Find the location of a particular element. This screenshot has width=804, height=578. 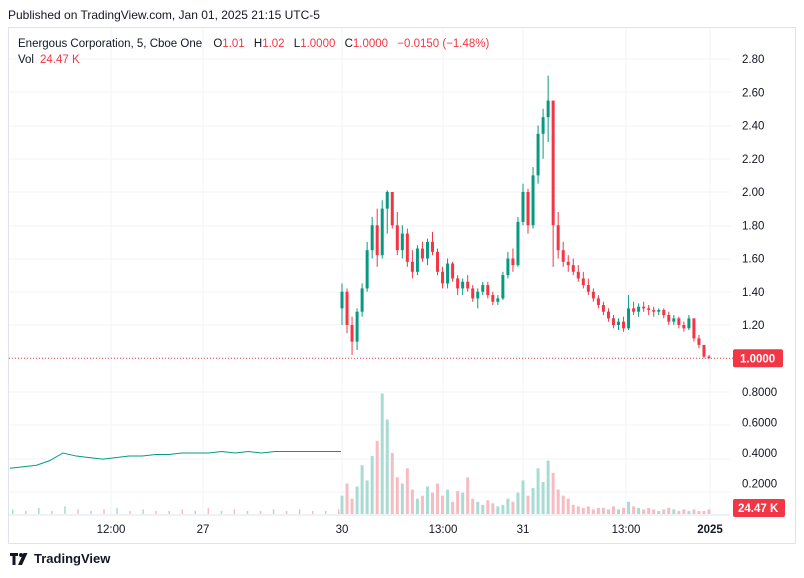

tradingview-logo-icon is located at coordinates (20, 559).